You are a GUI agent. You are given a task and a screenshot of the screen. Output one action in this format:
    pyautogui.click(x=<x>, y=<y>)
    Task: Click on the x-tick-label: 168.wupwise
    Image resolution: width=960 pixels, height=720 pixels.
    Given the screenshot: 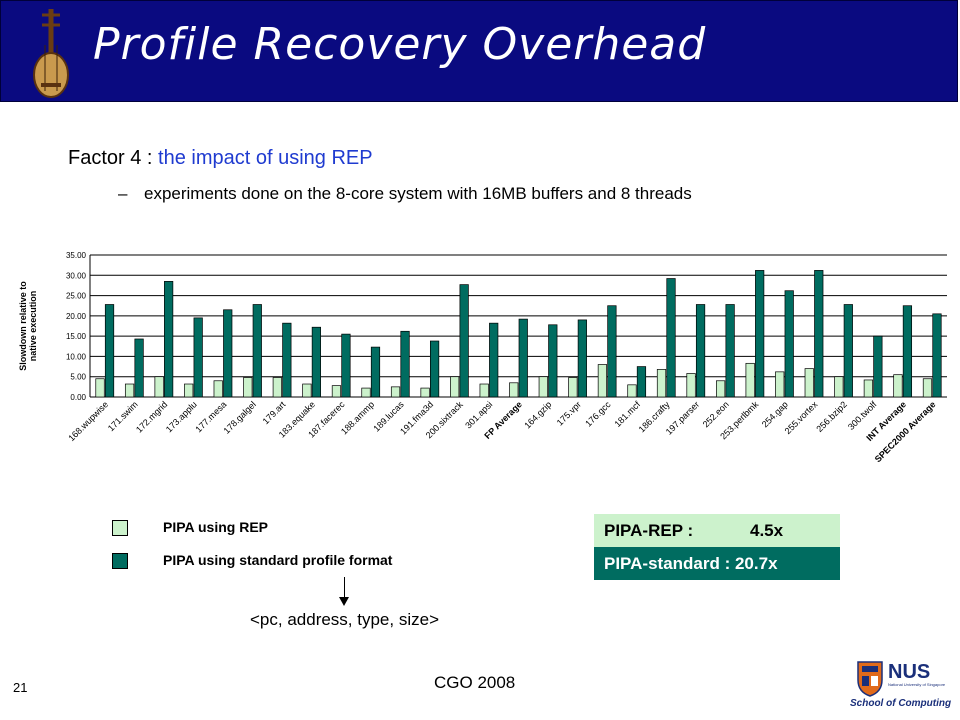 What is the action you would take?
    pyautogui.click(x=88, y=421)
    